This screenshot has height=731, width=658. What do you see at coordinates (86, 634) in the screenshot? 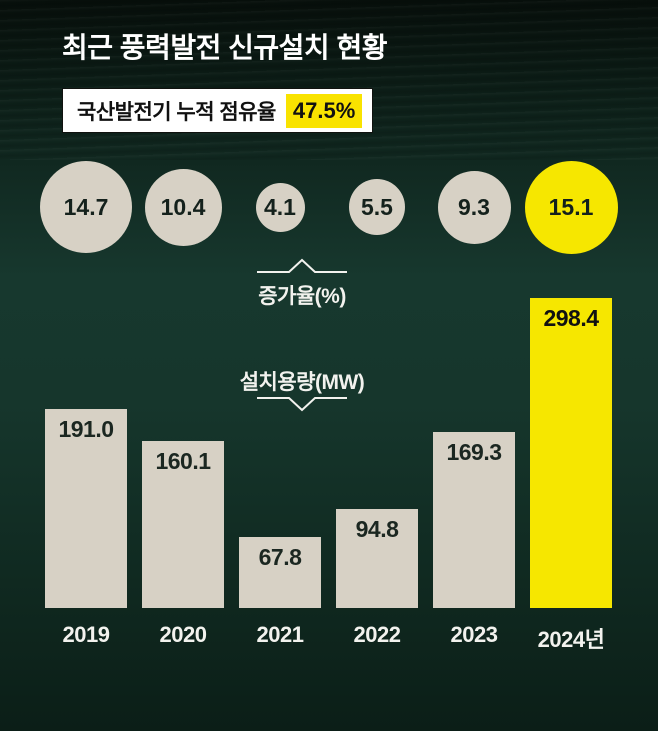
I see `x-label-2019: 2019` at bounding box center [86, 634].